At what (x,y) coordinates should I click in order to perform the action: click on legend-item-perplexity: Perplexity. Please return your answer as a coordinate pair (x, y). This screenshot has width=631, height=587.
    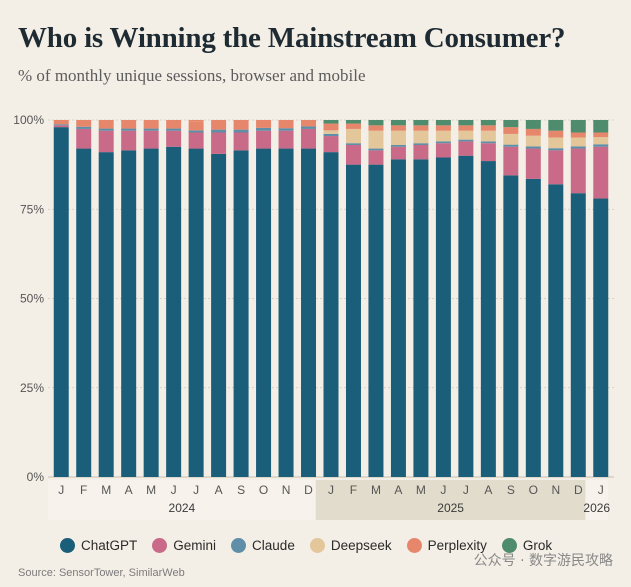
    Looking at the image, I should click on (446, 545).